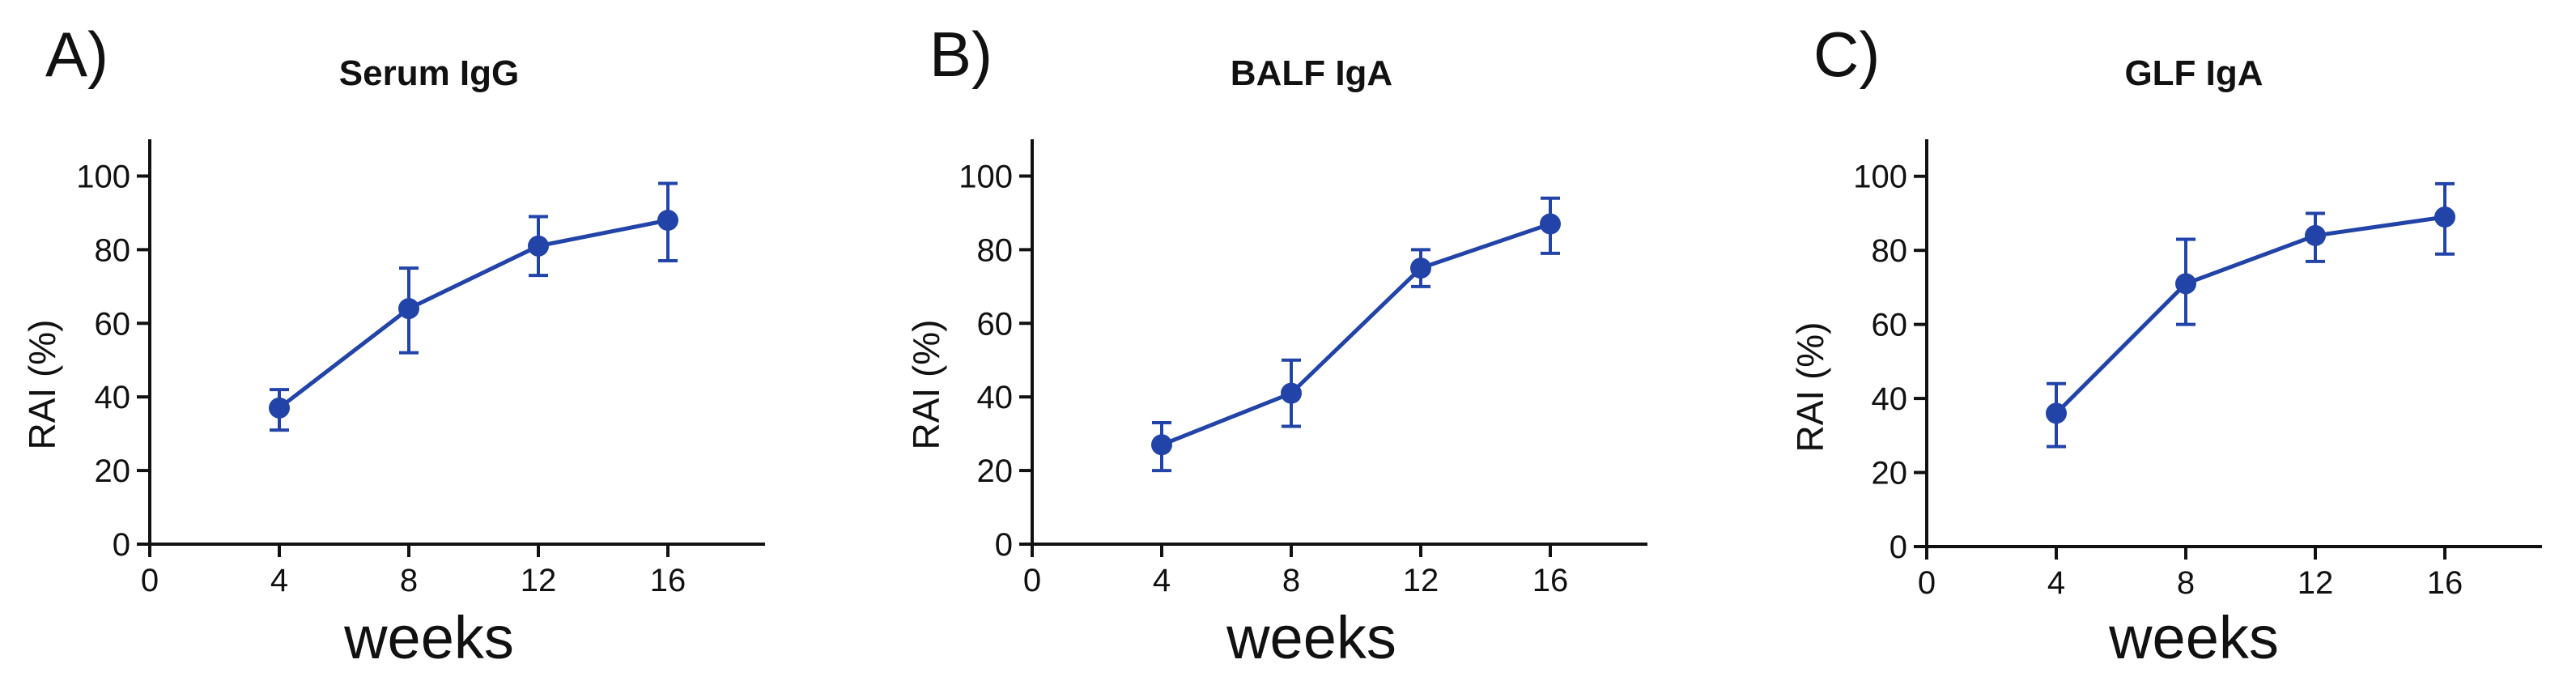 The width and height of the screenshot is (2576, 698). What do you see at coordinates (1312, 73) in the screenshot?
I see `chart-title: BALF IgA` at bounding box center [1312, 73].